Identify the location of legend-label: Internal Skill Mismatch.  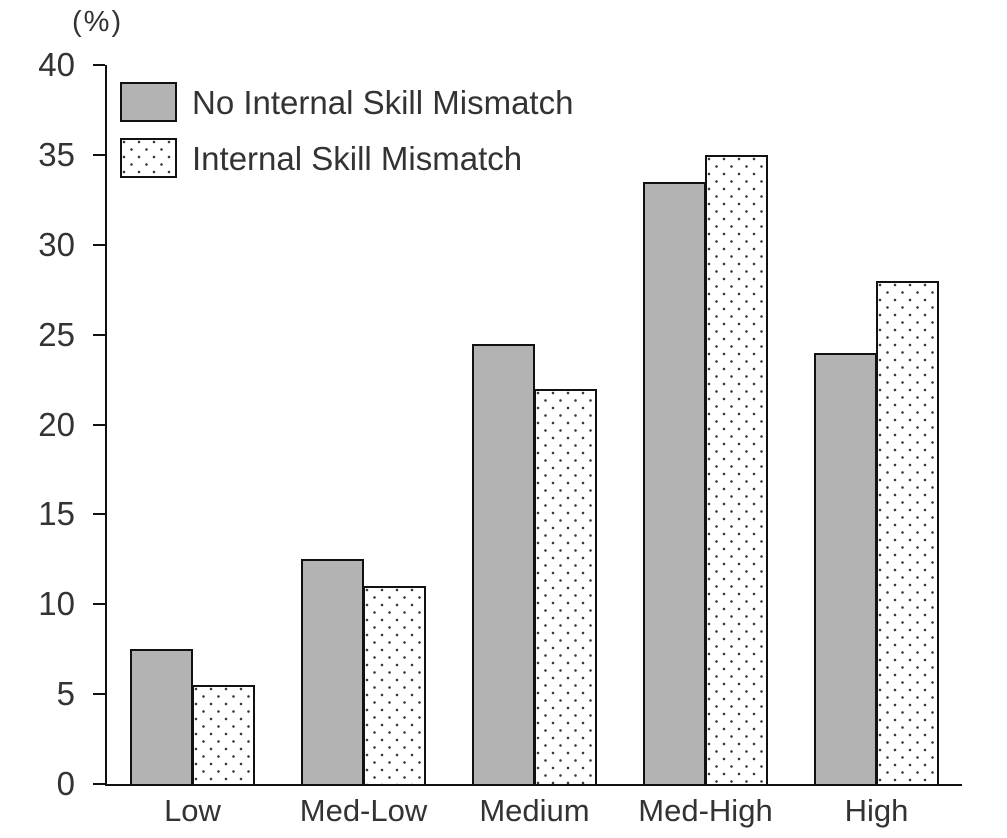
(357, 158).